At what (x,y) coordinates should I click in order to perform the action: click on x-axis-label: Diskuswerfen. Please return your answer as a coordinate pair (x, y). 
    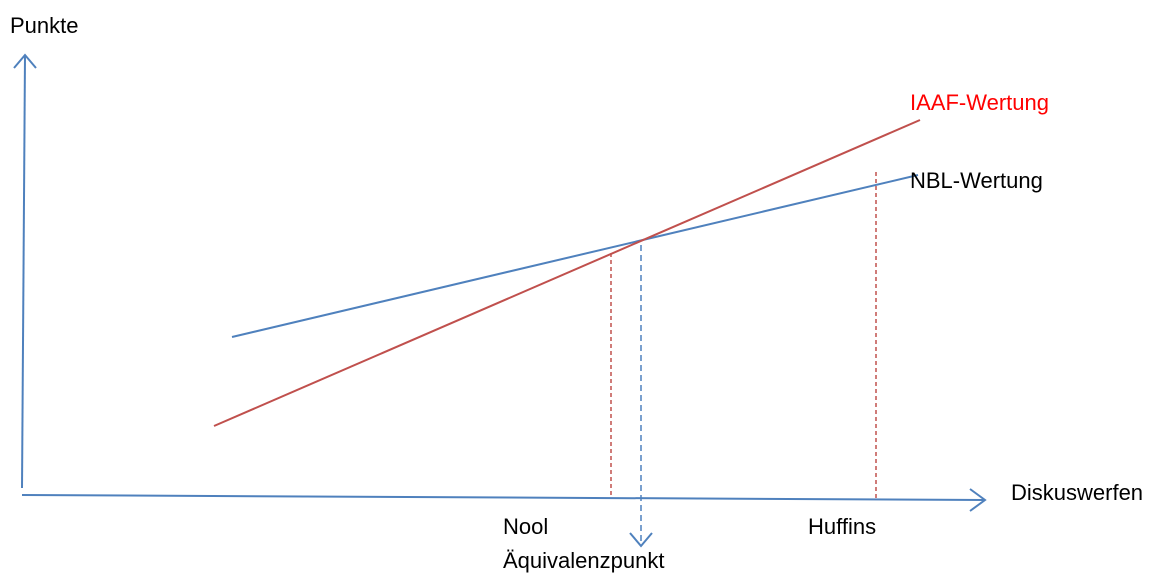
    Looking at the image, I should click on (1077, 492).